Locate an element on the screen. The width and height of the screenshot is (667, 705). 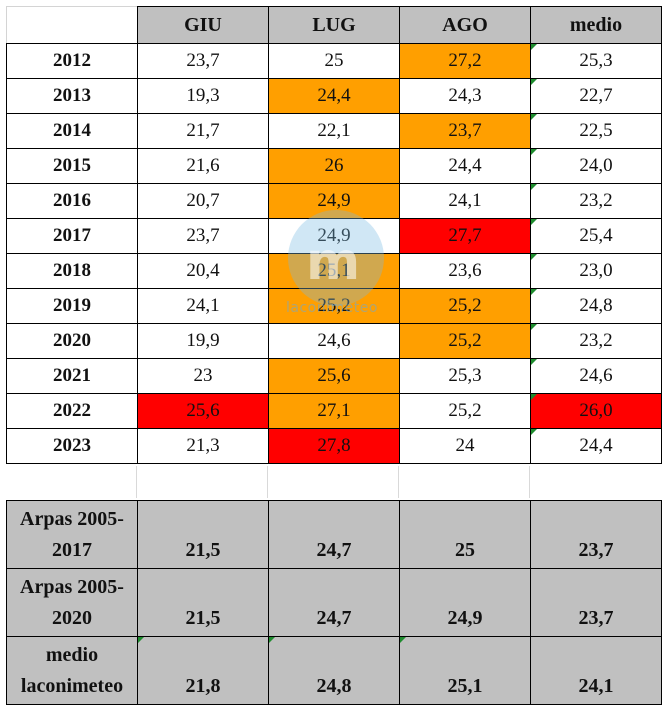
header-lug: LUG is located at coordinates (334, 25).